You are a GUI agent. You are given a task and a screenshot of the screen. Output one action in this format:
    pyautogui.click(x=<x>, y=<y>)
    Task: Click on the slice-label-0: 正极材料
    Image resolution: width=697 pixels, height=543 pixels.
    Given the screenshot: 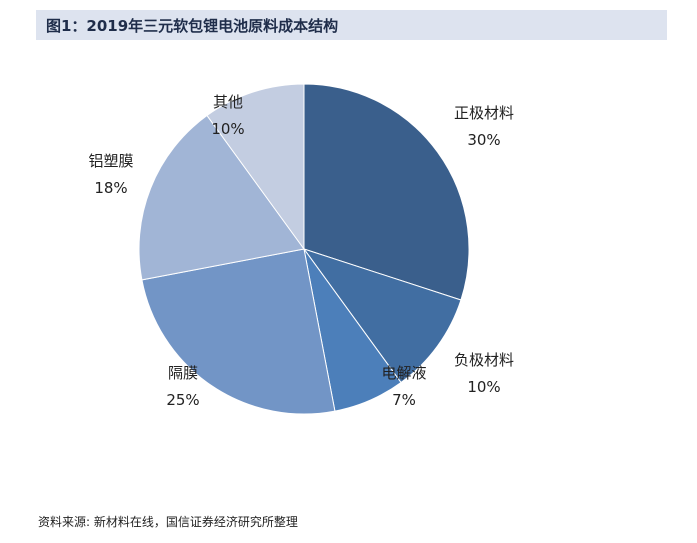 What is the action you would take?
    pyautogui.click(x=484, y=113)
    